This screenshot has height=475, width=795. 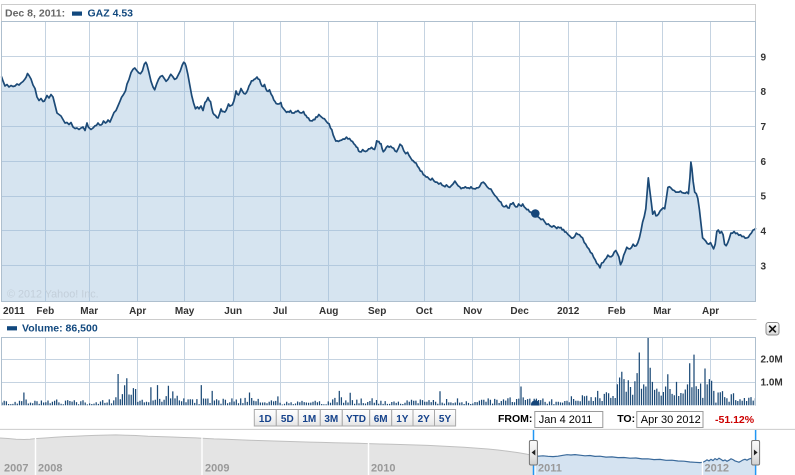 What do you see at coordinates (402, 419) in the screenshot?
I see `svg-text: 1Y` at bounding box center [402, 419].